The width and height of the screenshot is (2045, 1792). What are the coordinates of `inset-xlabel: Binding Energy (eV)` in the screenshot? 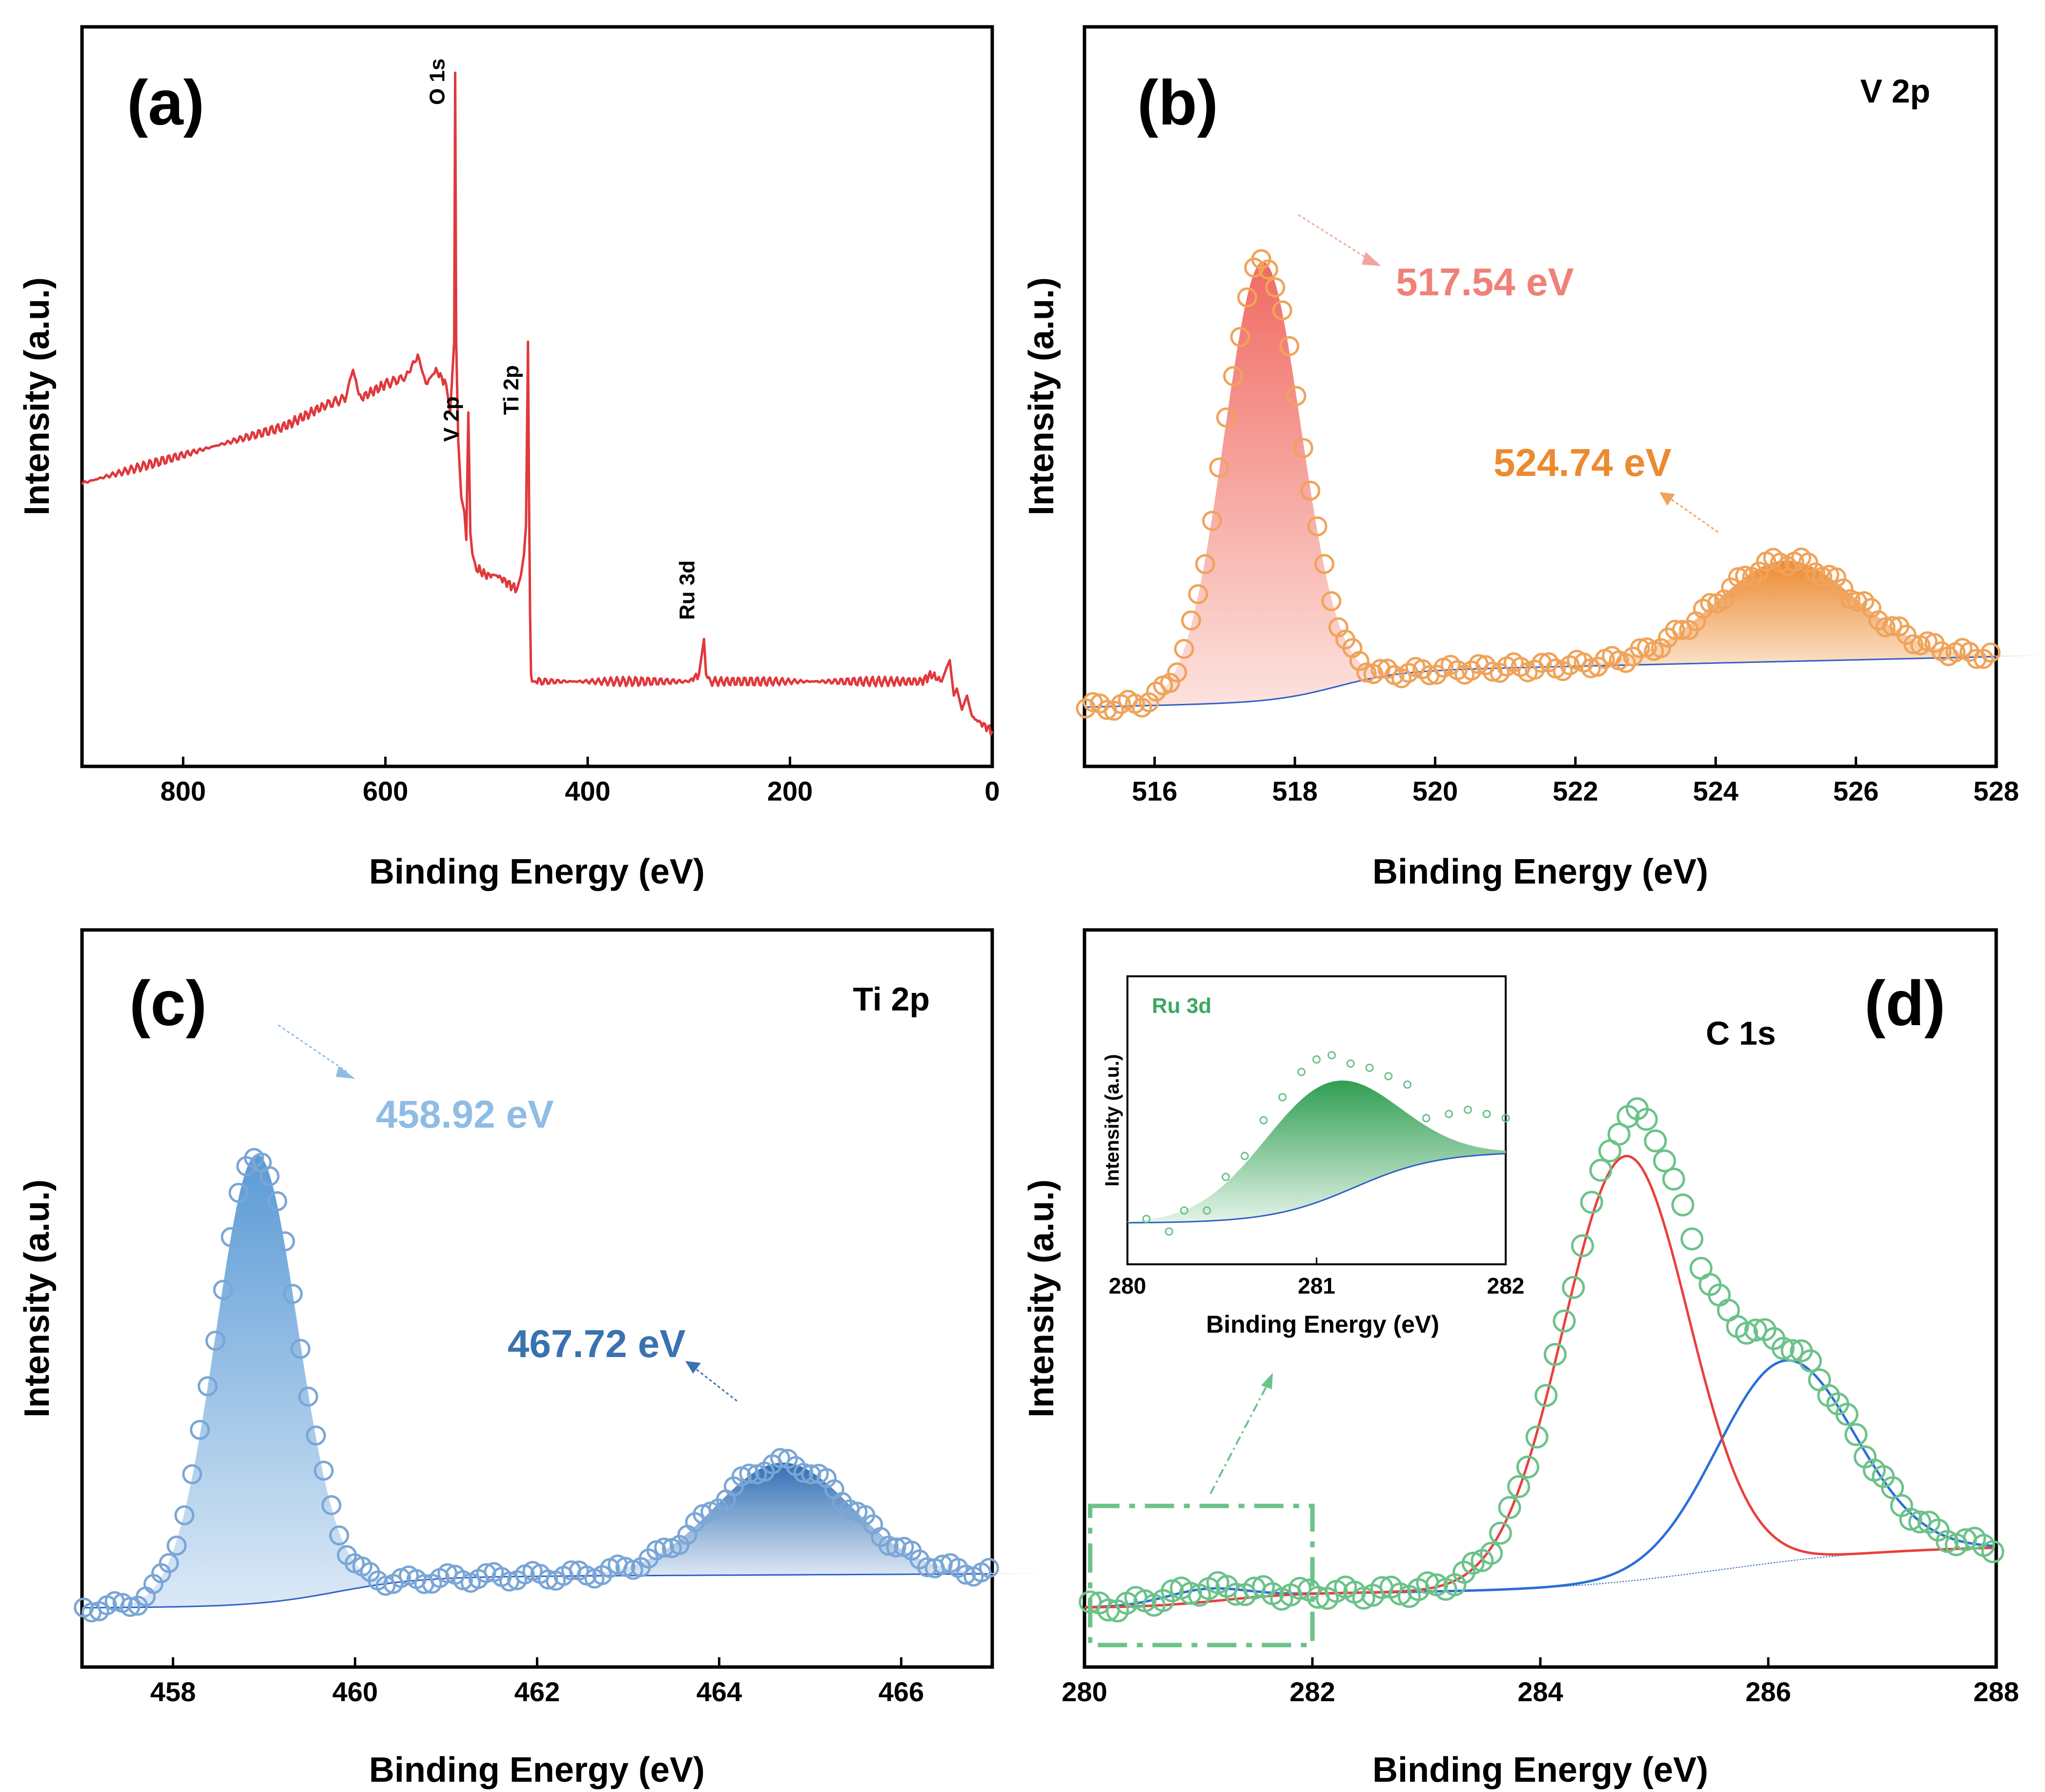 It's located at (1322, 1324).